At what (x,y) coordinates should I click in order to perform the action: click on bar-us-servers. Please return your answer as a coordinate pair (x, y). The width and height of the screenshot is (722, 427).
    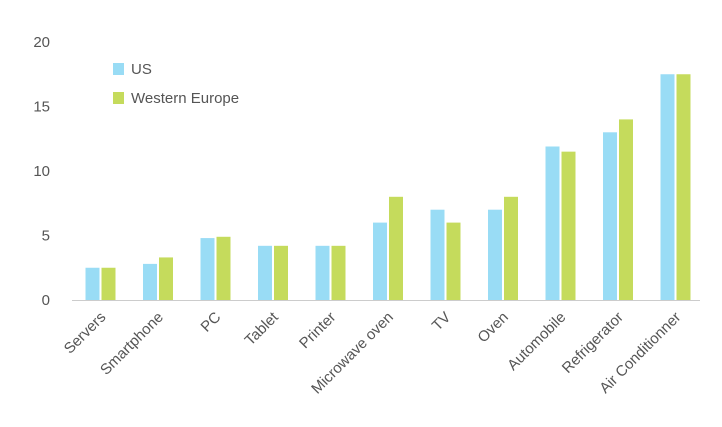
    Looking at the image, I should click on (92, 283).